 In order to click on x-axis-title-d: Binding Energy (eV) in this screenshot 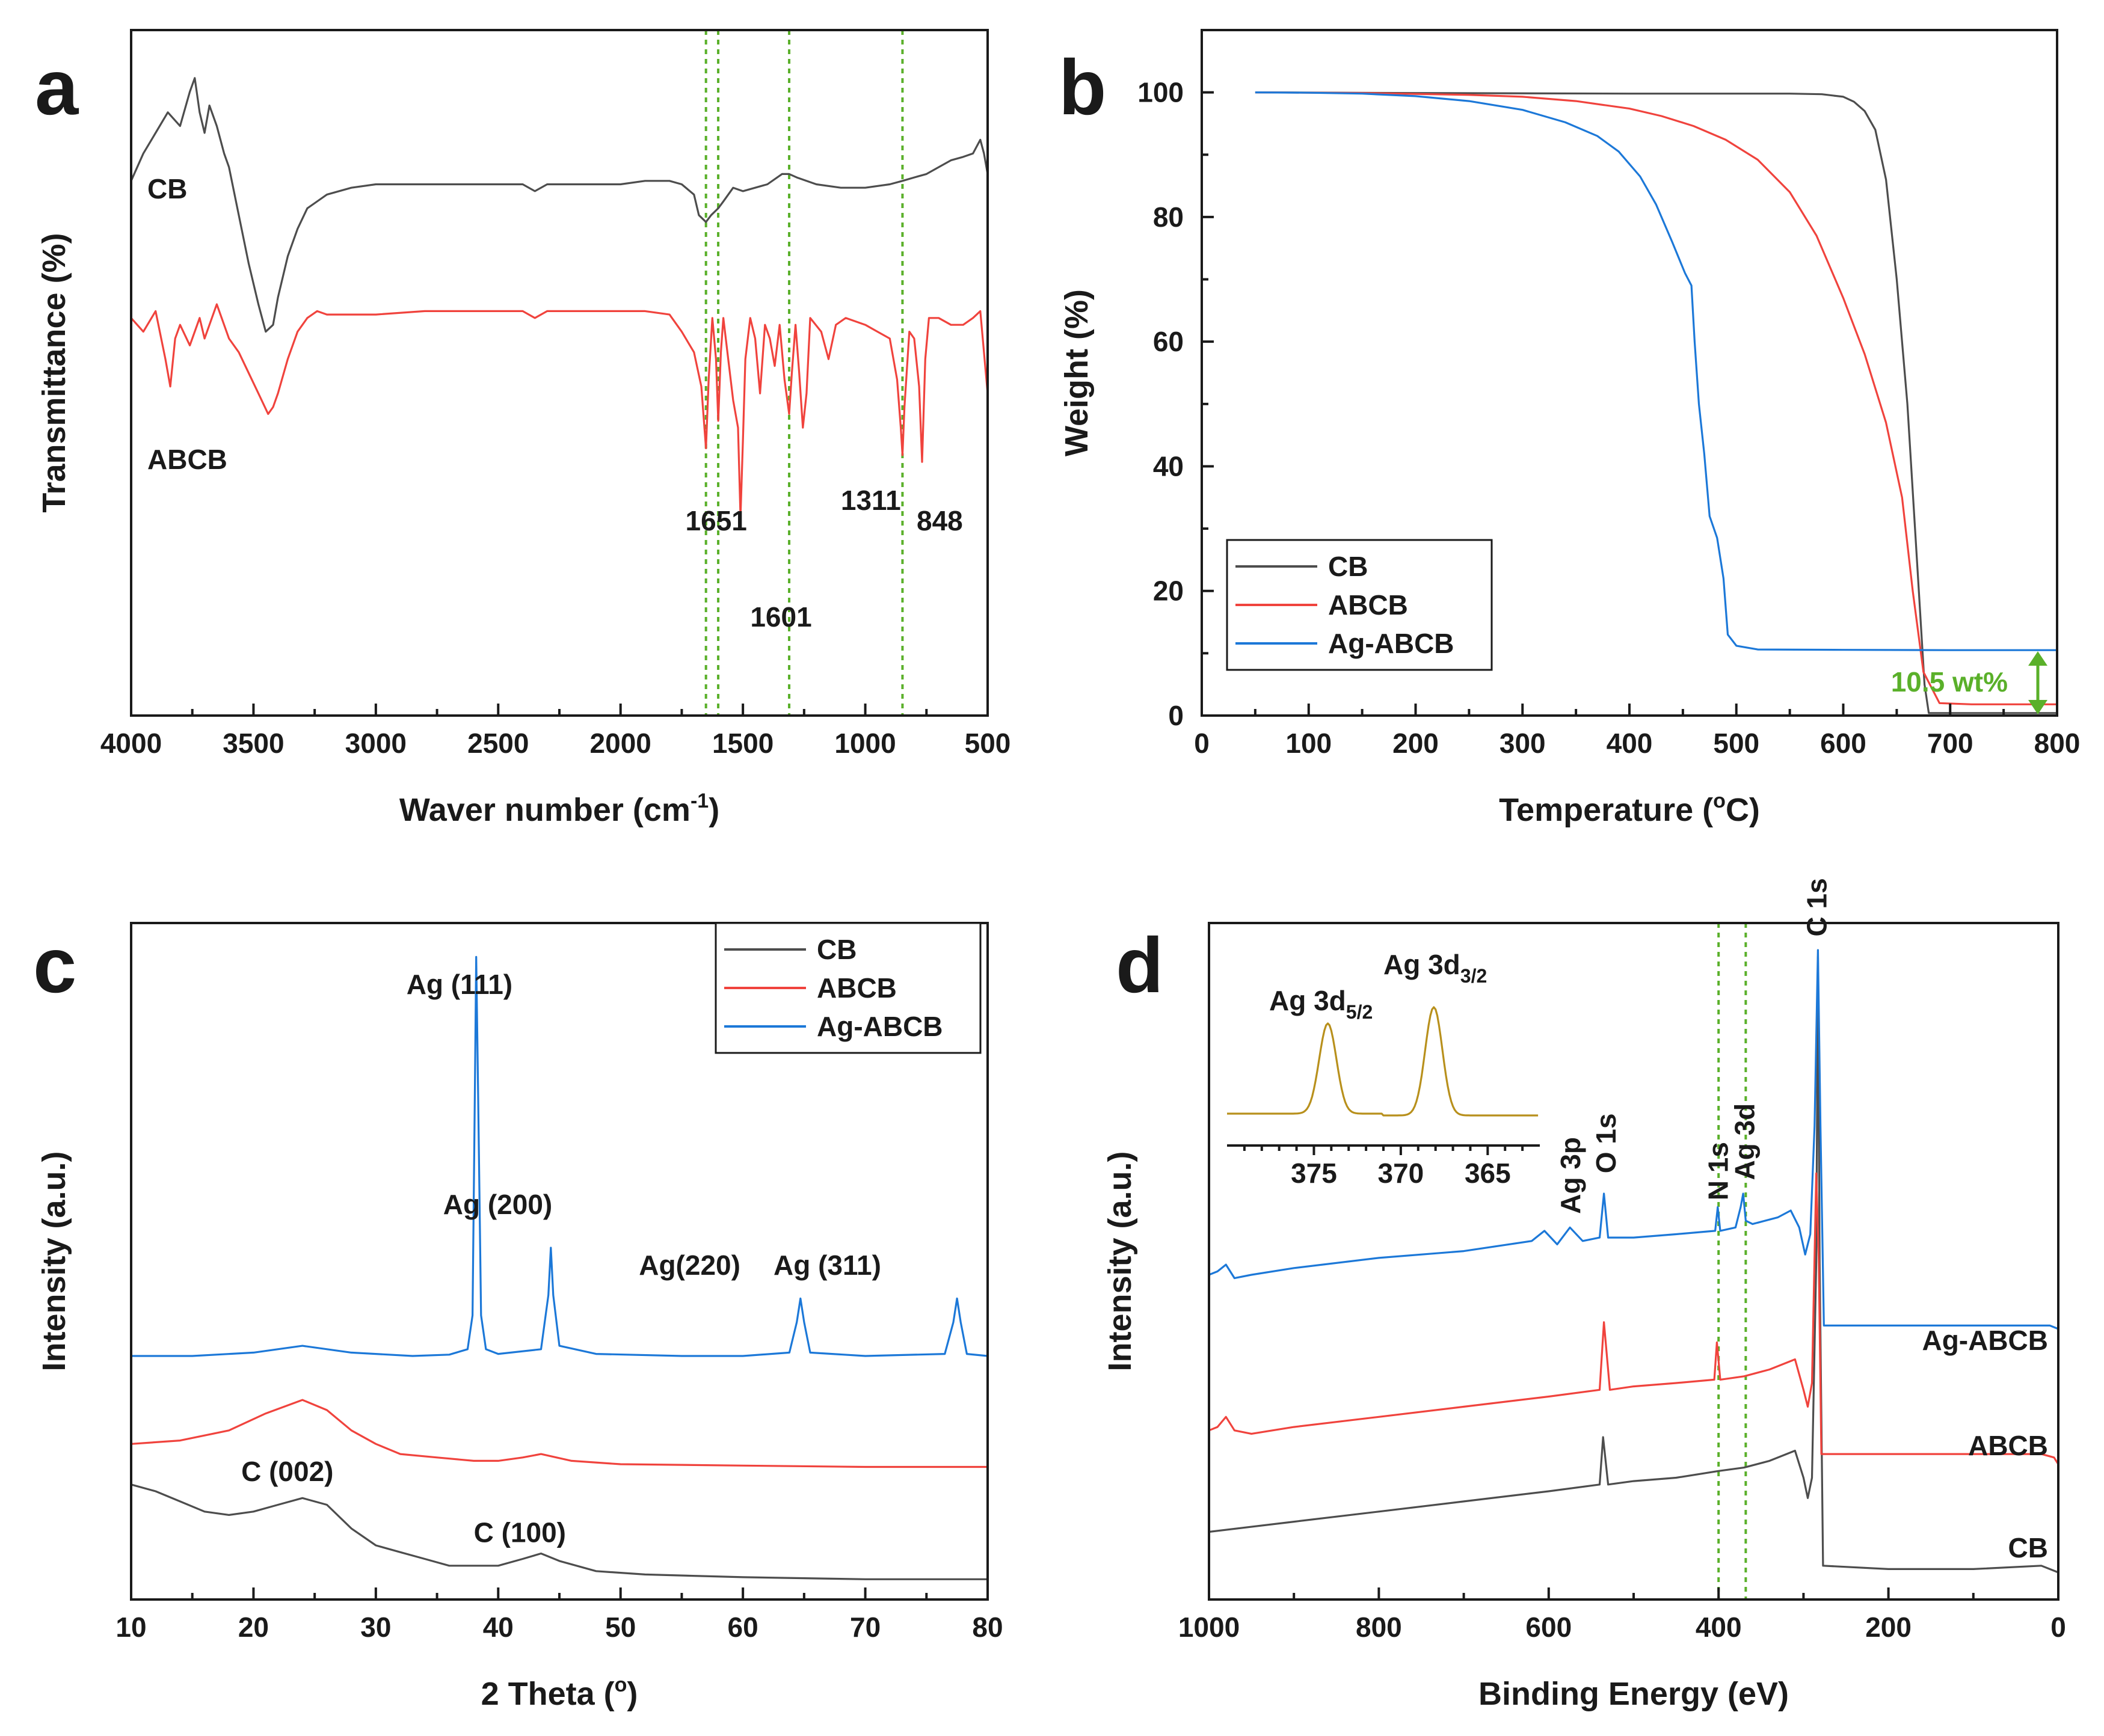, I will do `click(1633, 1694)`.